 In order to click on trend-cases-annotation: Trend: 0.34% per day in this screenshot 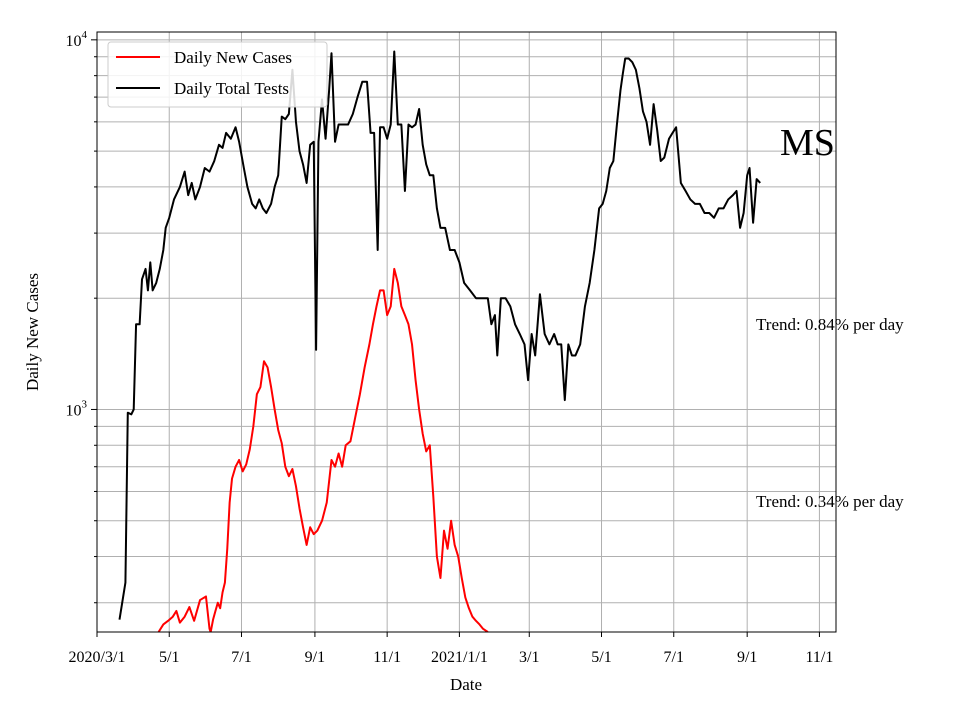, I will do `click(830, 501)`.